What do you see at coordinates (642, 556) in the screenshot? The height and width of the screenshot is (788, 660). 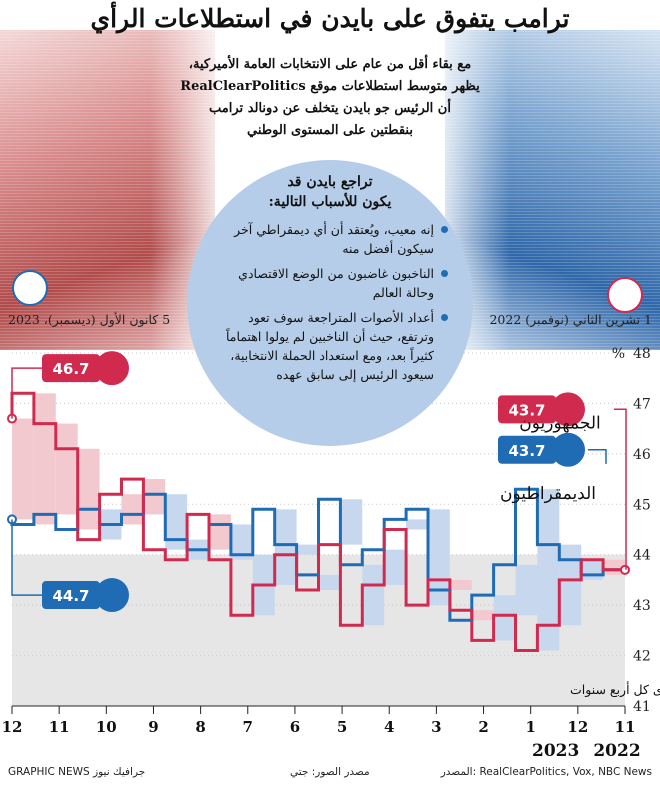 I see `y-tick-label: 44` at bounding box center [642, 556].